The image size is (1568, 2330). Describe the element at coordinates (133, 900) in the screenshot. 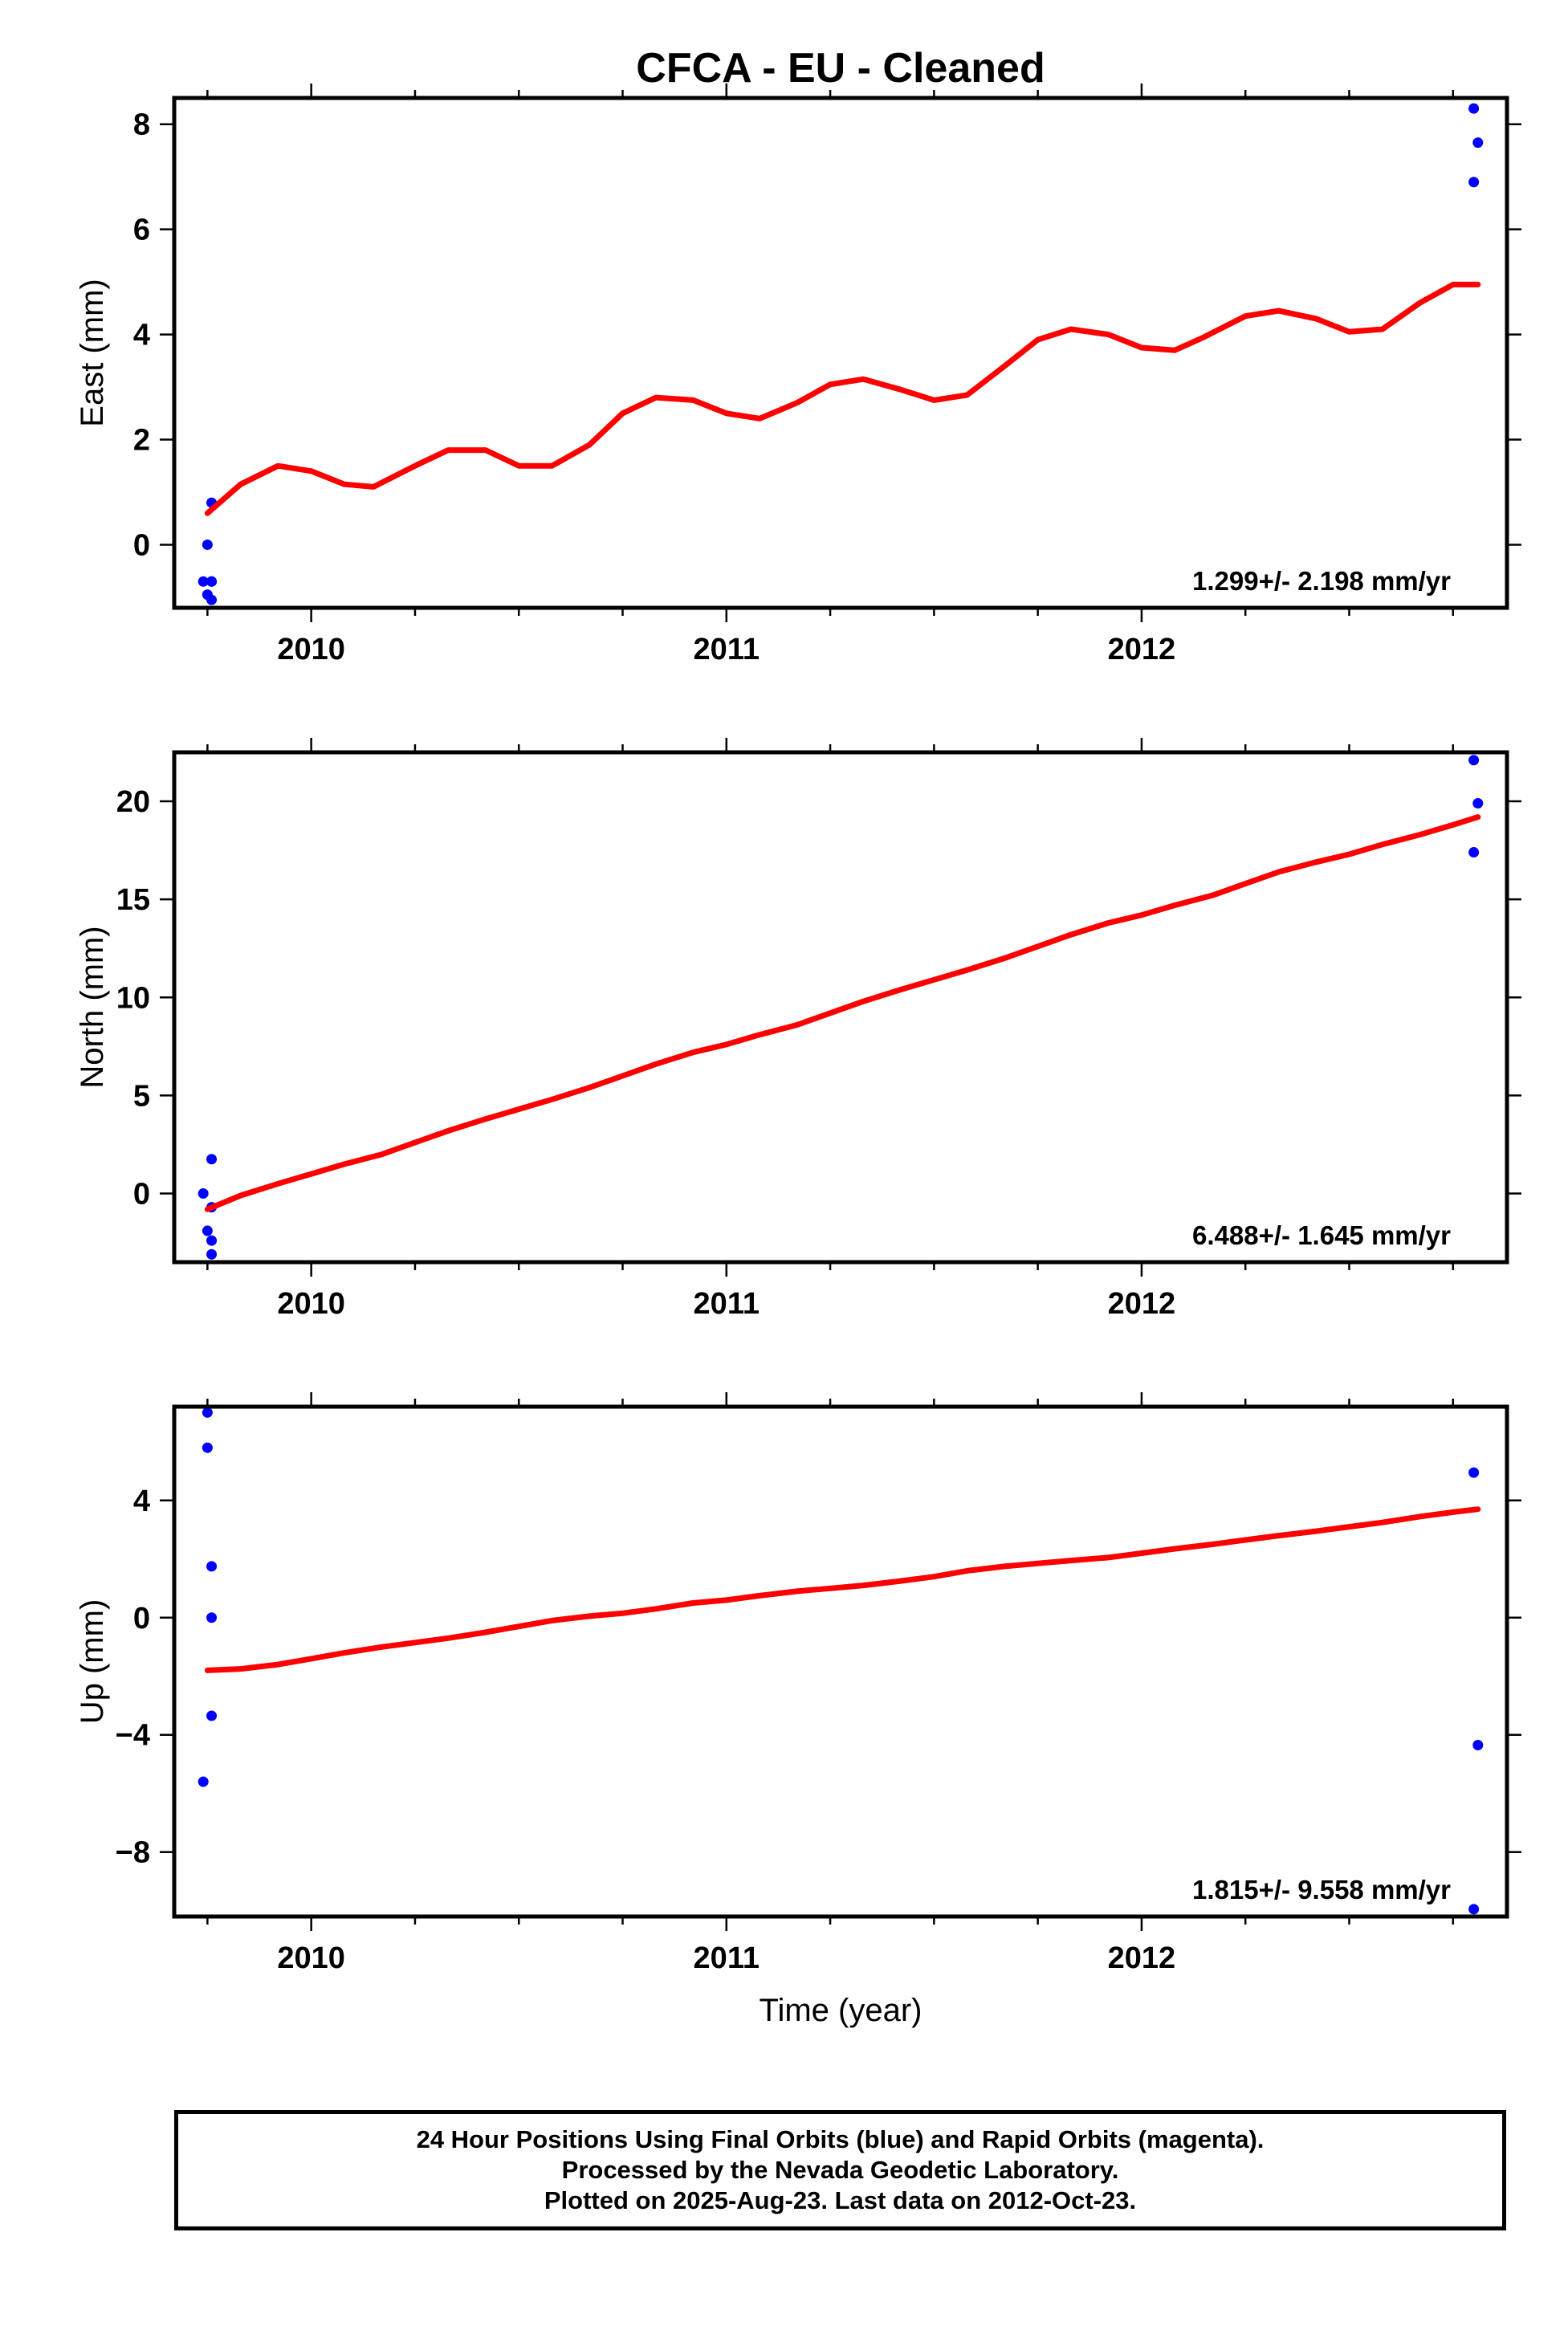

I see `y-tick-label: 15` at that location.